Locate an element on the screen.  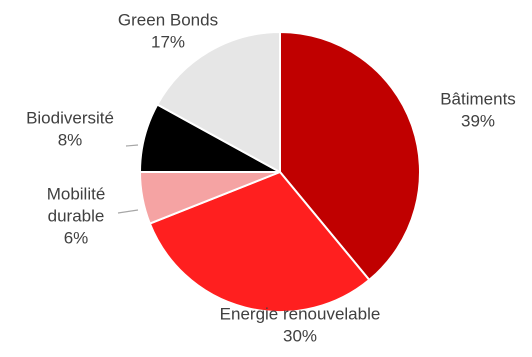
slice-label-green-bonds: Green Bonds is located at coordinates (168, 19).